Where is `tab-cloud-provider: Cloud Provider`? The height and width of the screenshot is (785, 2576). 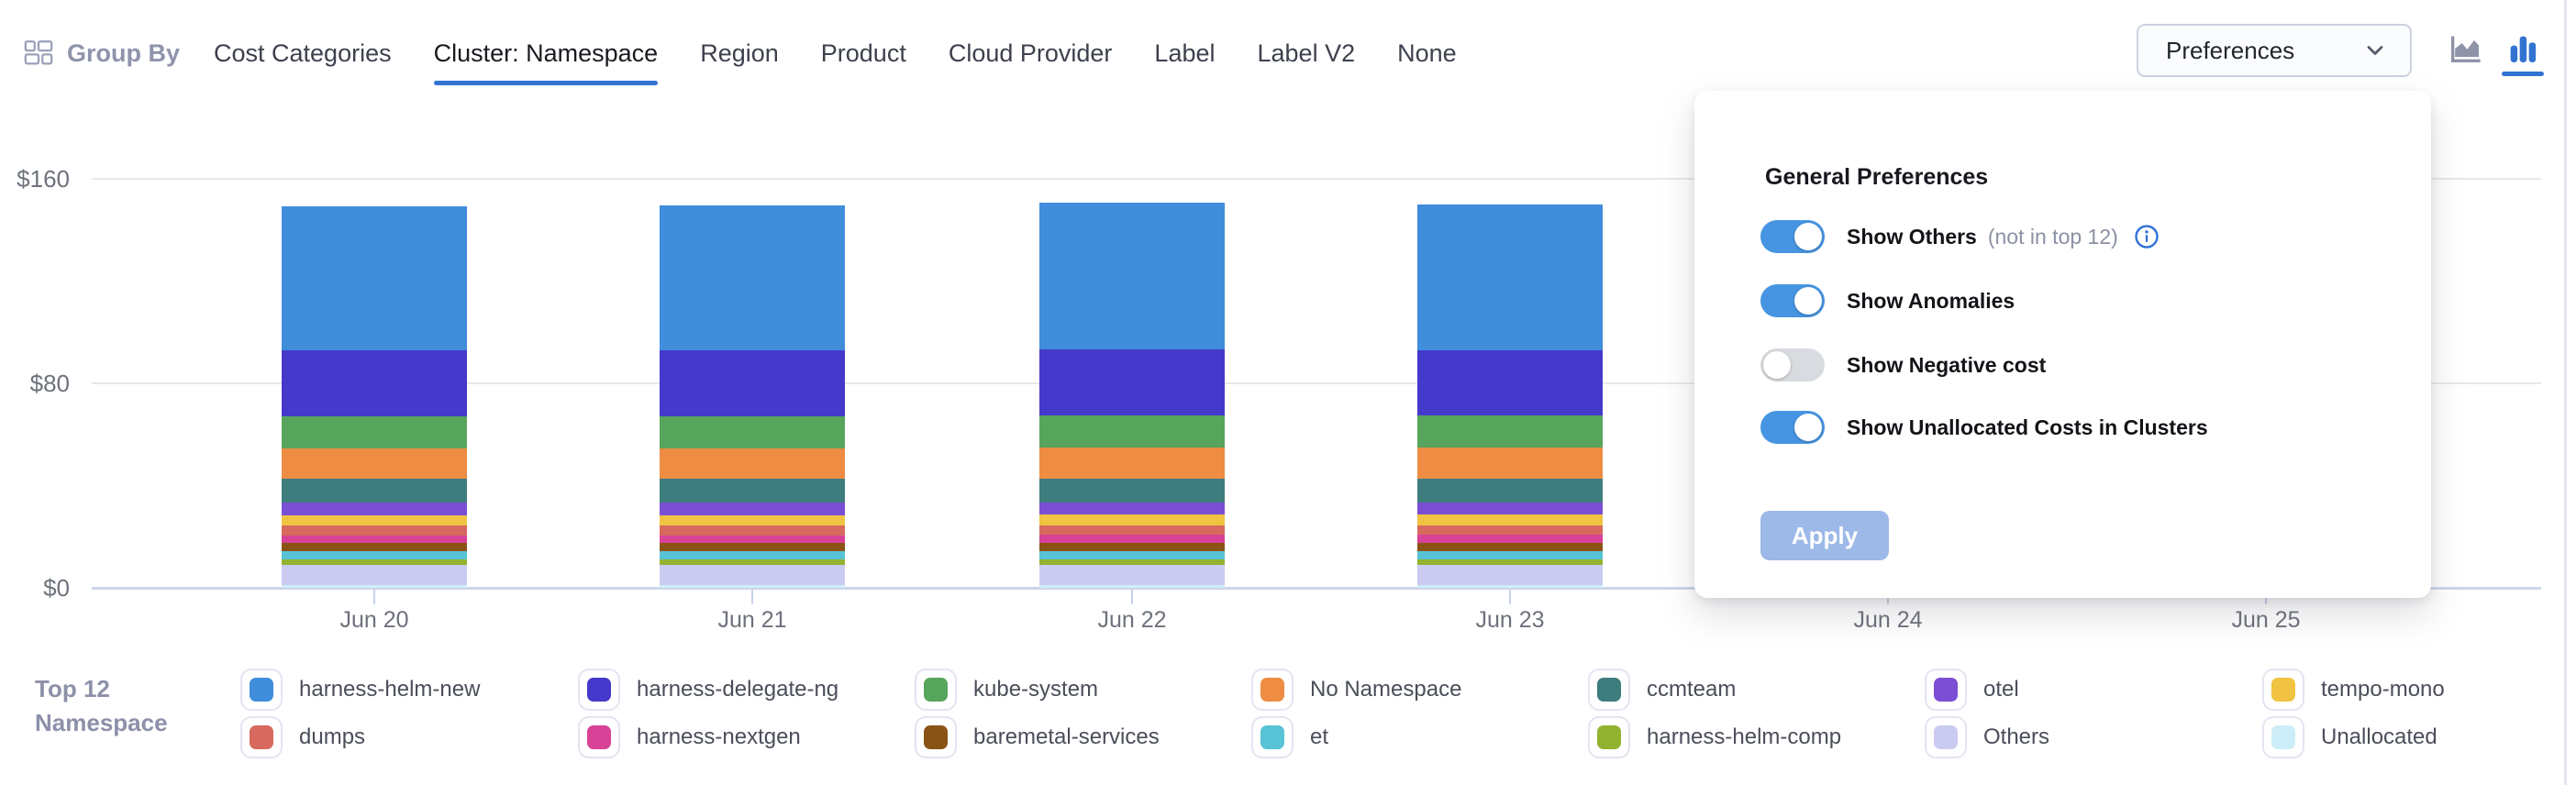
tab-cloud-provider: Cloud Provider is located at coordinates (1030, 53).